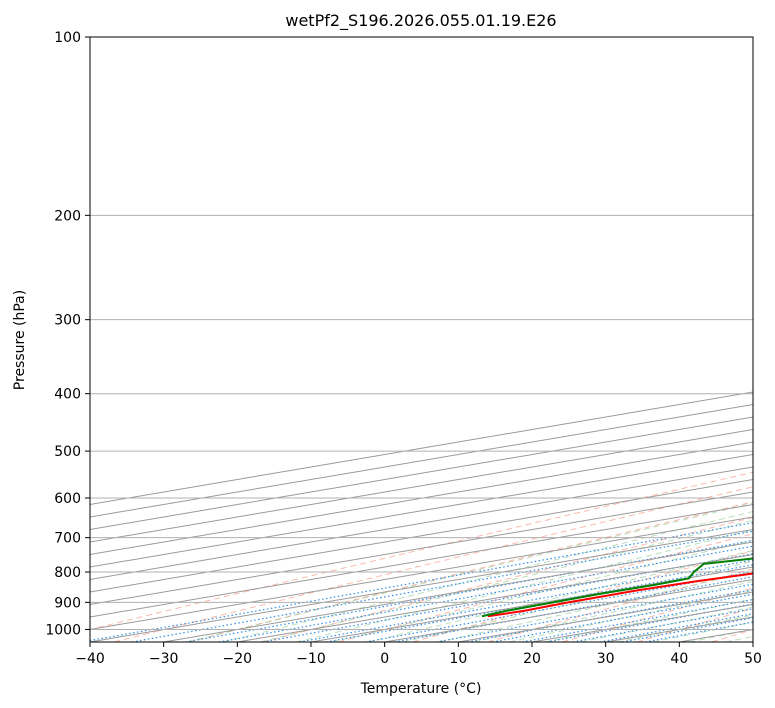 The width and height of the screenshot is (775, 708). Describe the element at coordinates (238, 659) in the screenshot. I see `x-tick-label: −20` at that location.